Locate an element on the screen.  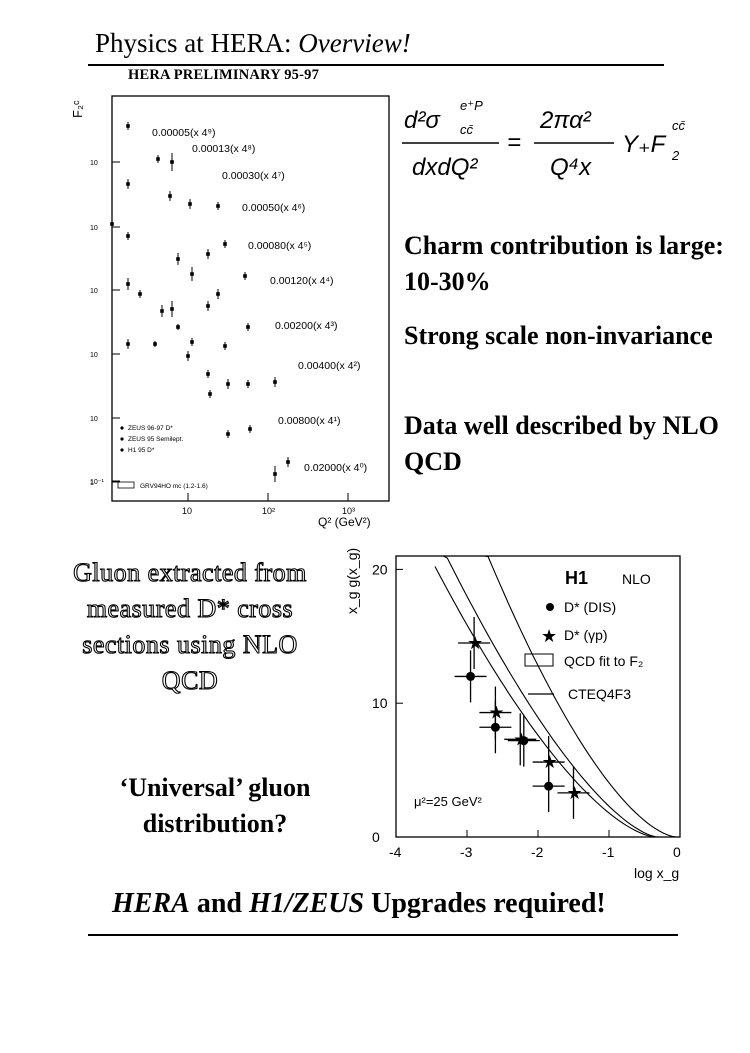
gluon-ytick-label: 0 is located at coordinates (376, 837).